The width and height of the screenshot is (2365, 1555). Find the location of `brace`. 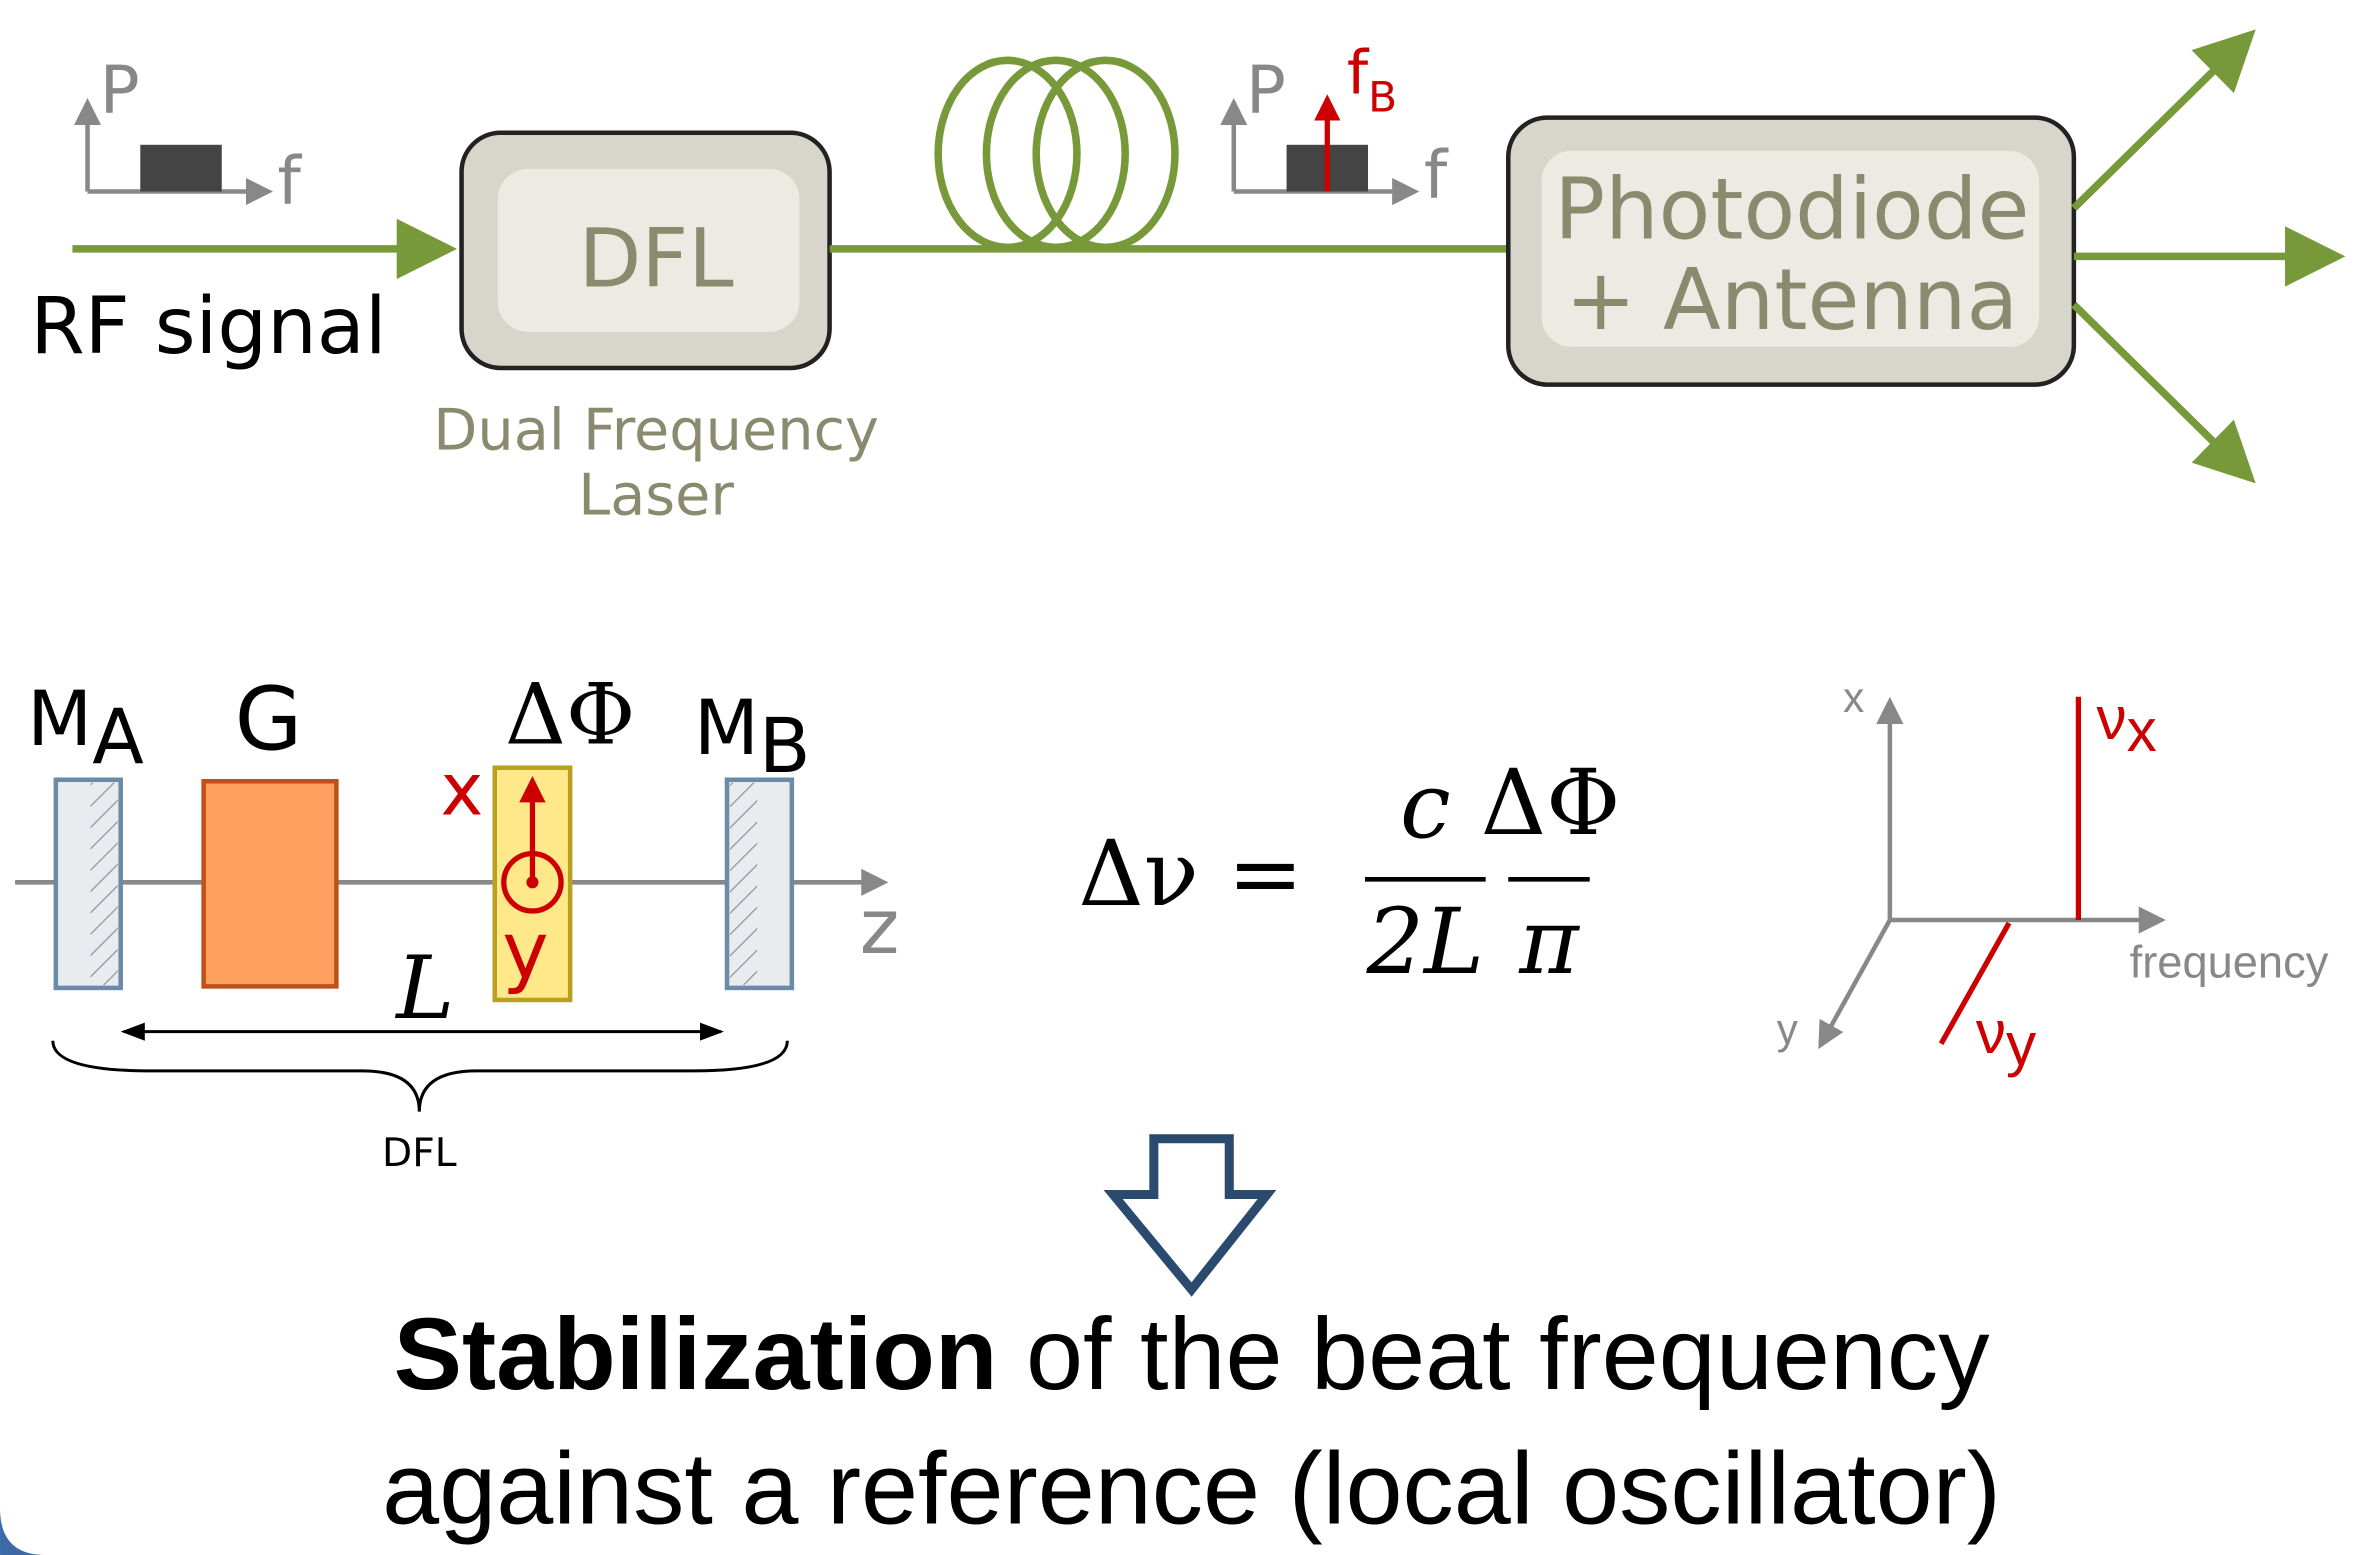

brace is located at coordinates (420, 1076).